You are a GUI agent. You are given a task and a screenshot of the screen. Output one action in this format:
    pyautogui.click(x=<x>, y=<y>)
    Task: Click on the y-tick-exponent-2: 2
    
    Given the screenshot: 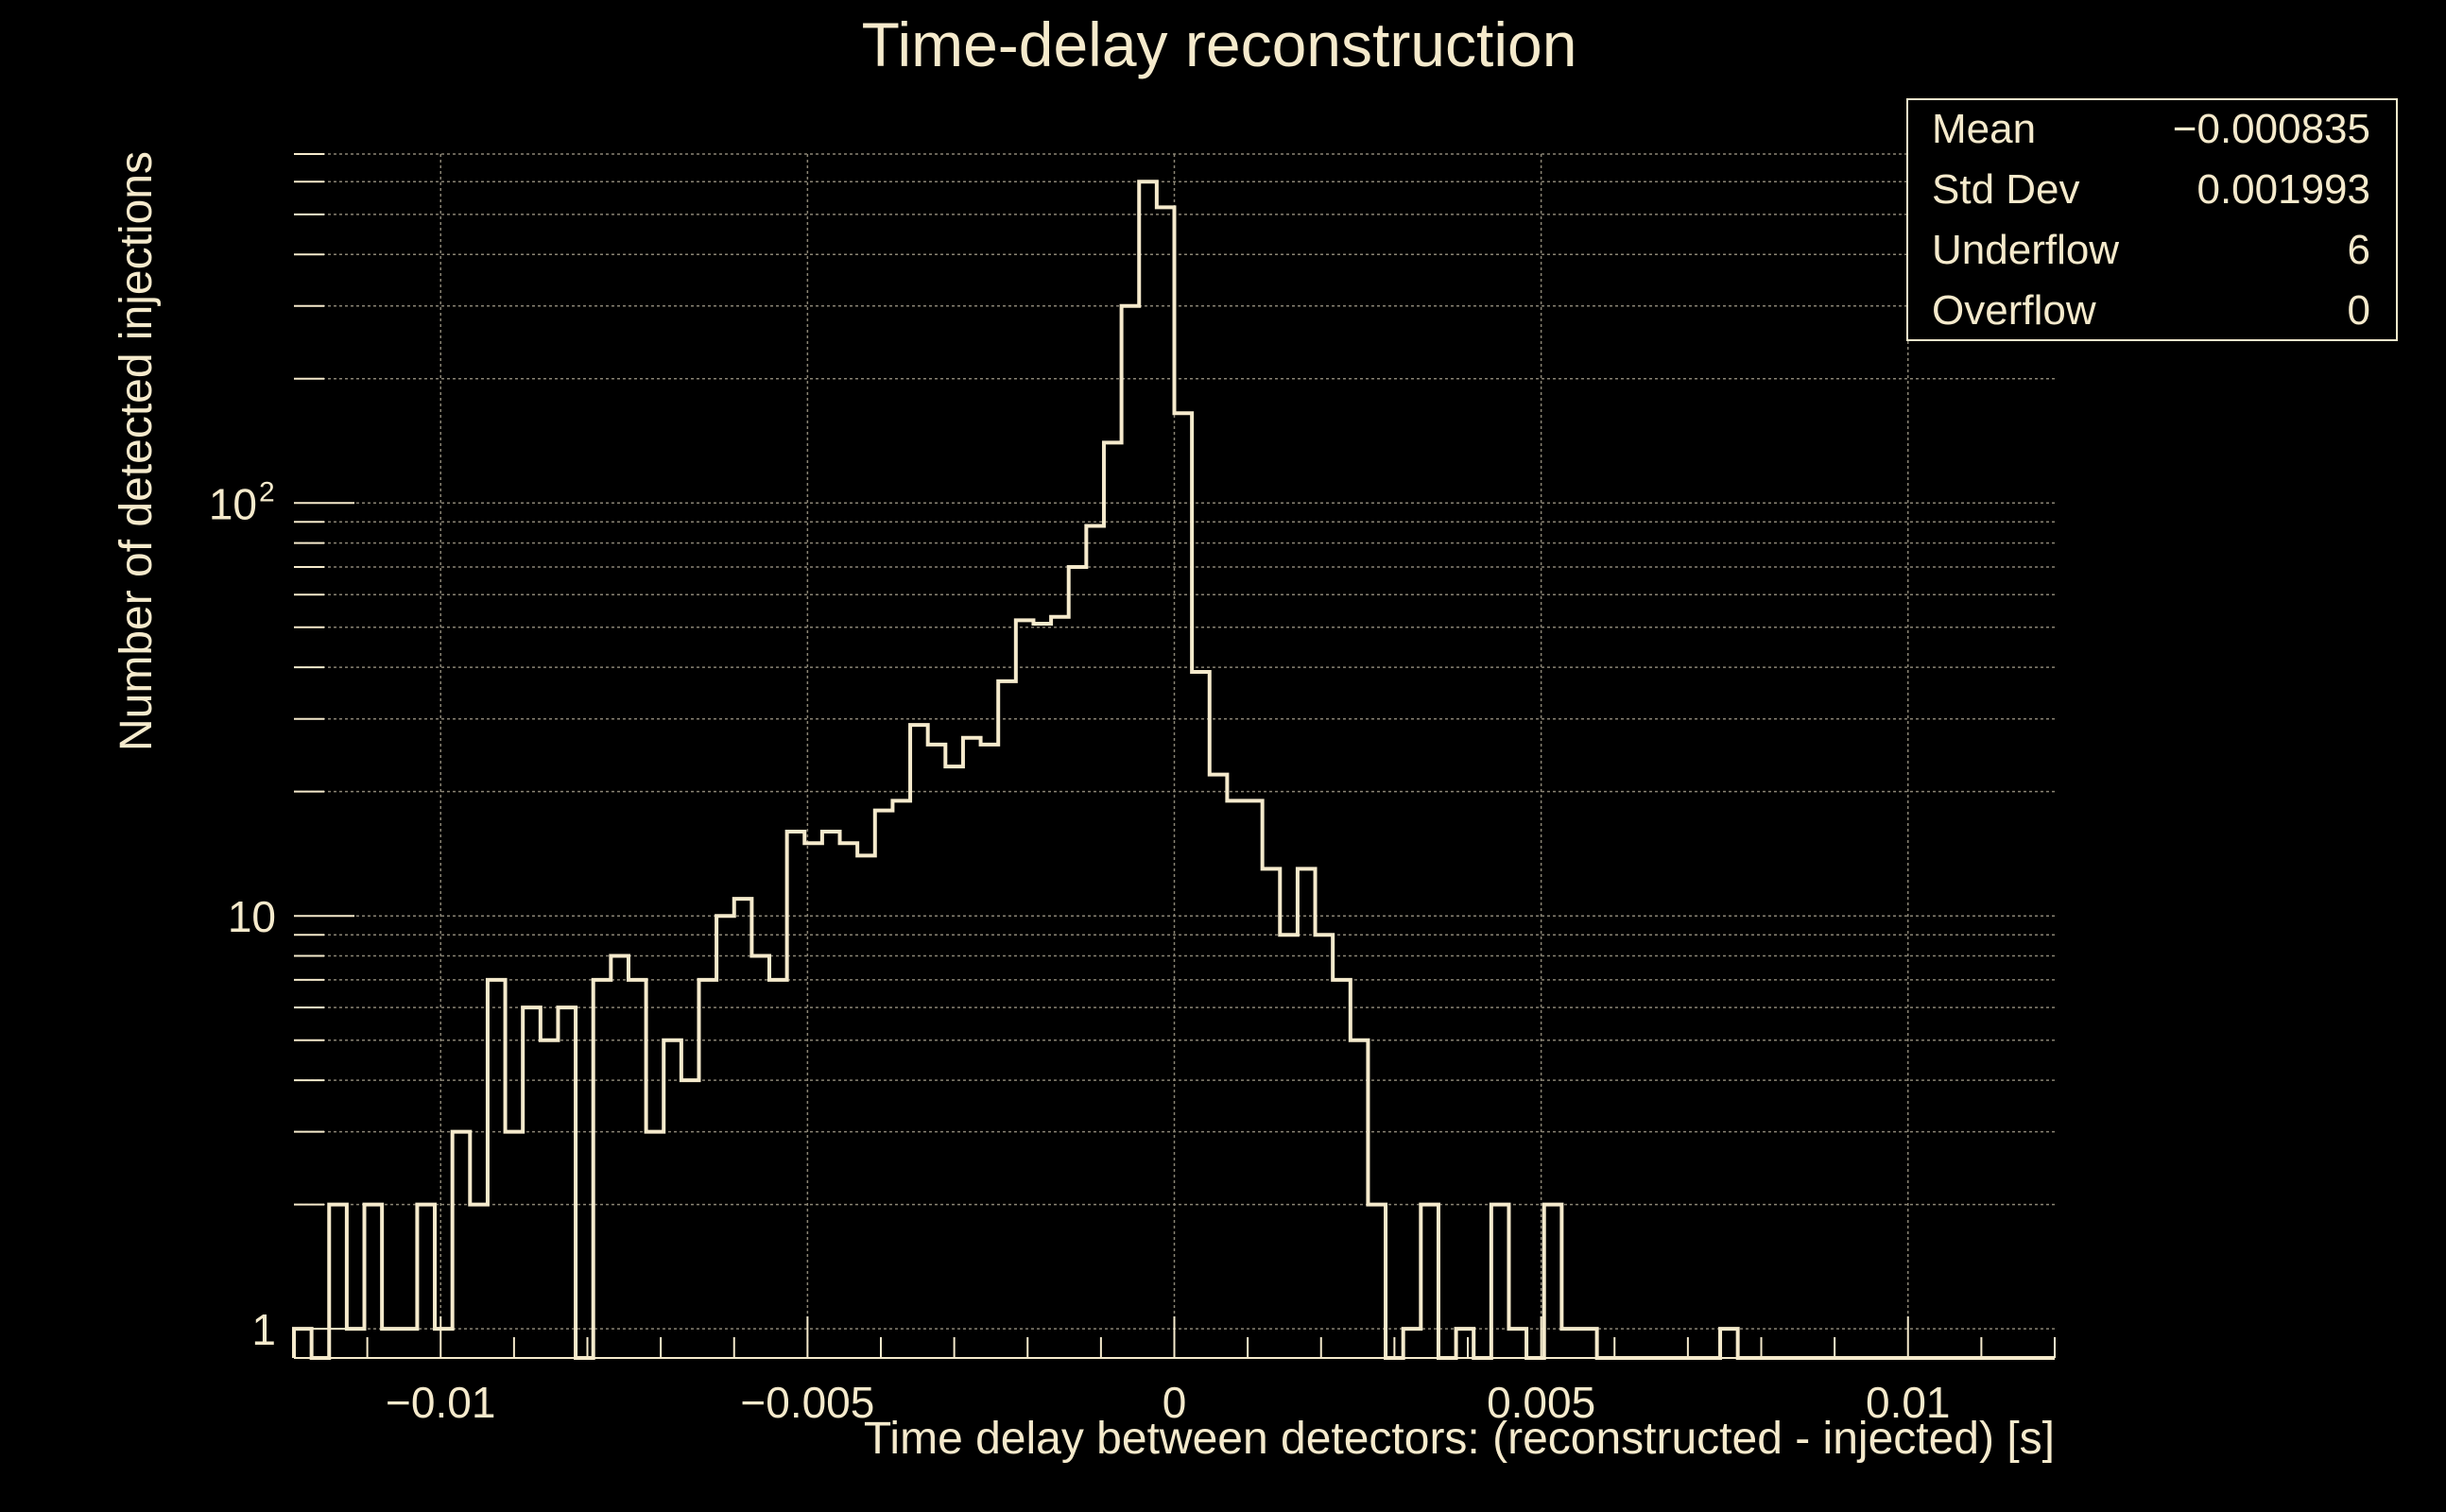 What is the action you would take?
    pyautogui.click(x=267, y=491)
    